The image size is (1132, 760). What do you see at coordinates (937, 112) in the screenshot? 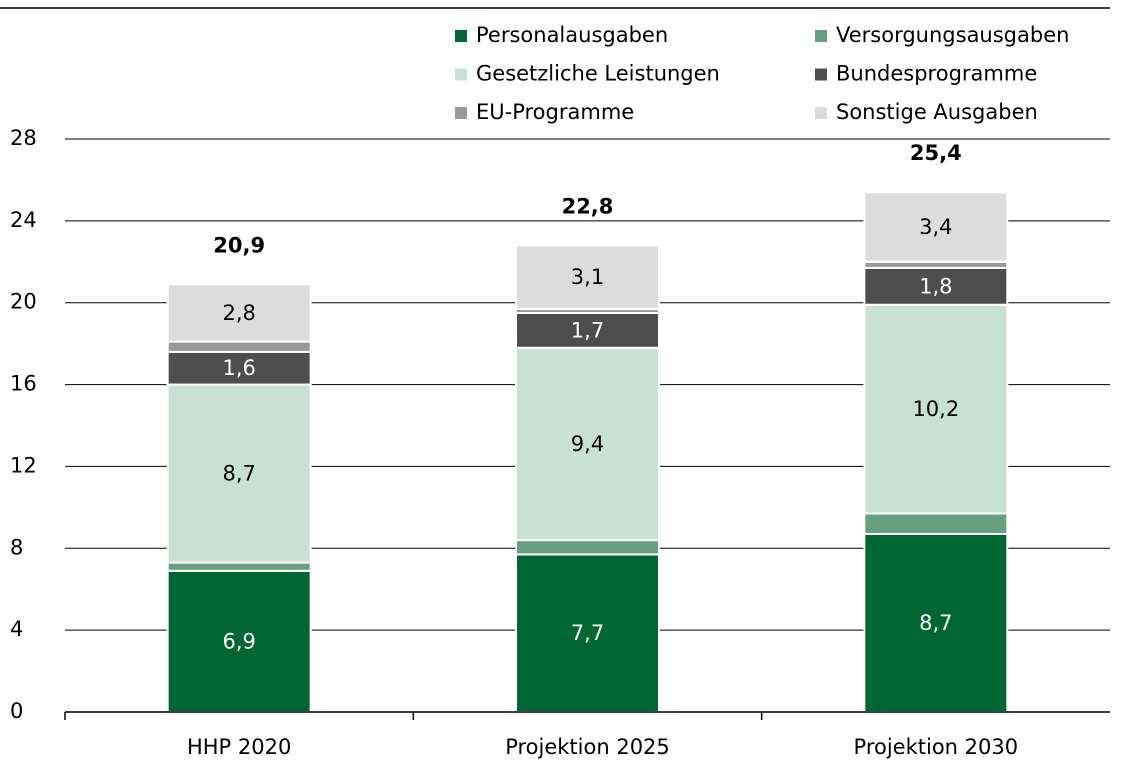
I see `legend-label: Sonstige Ausgaben` at bounding box center [937, 112].